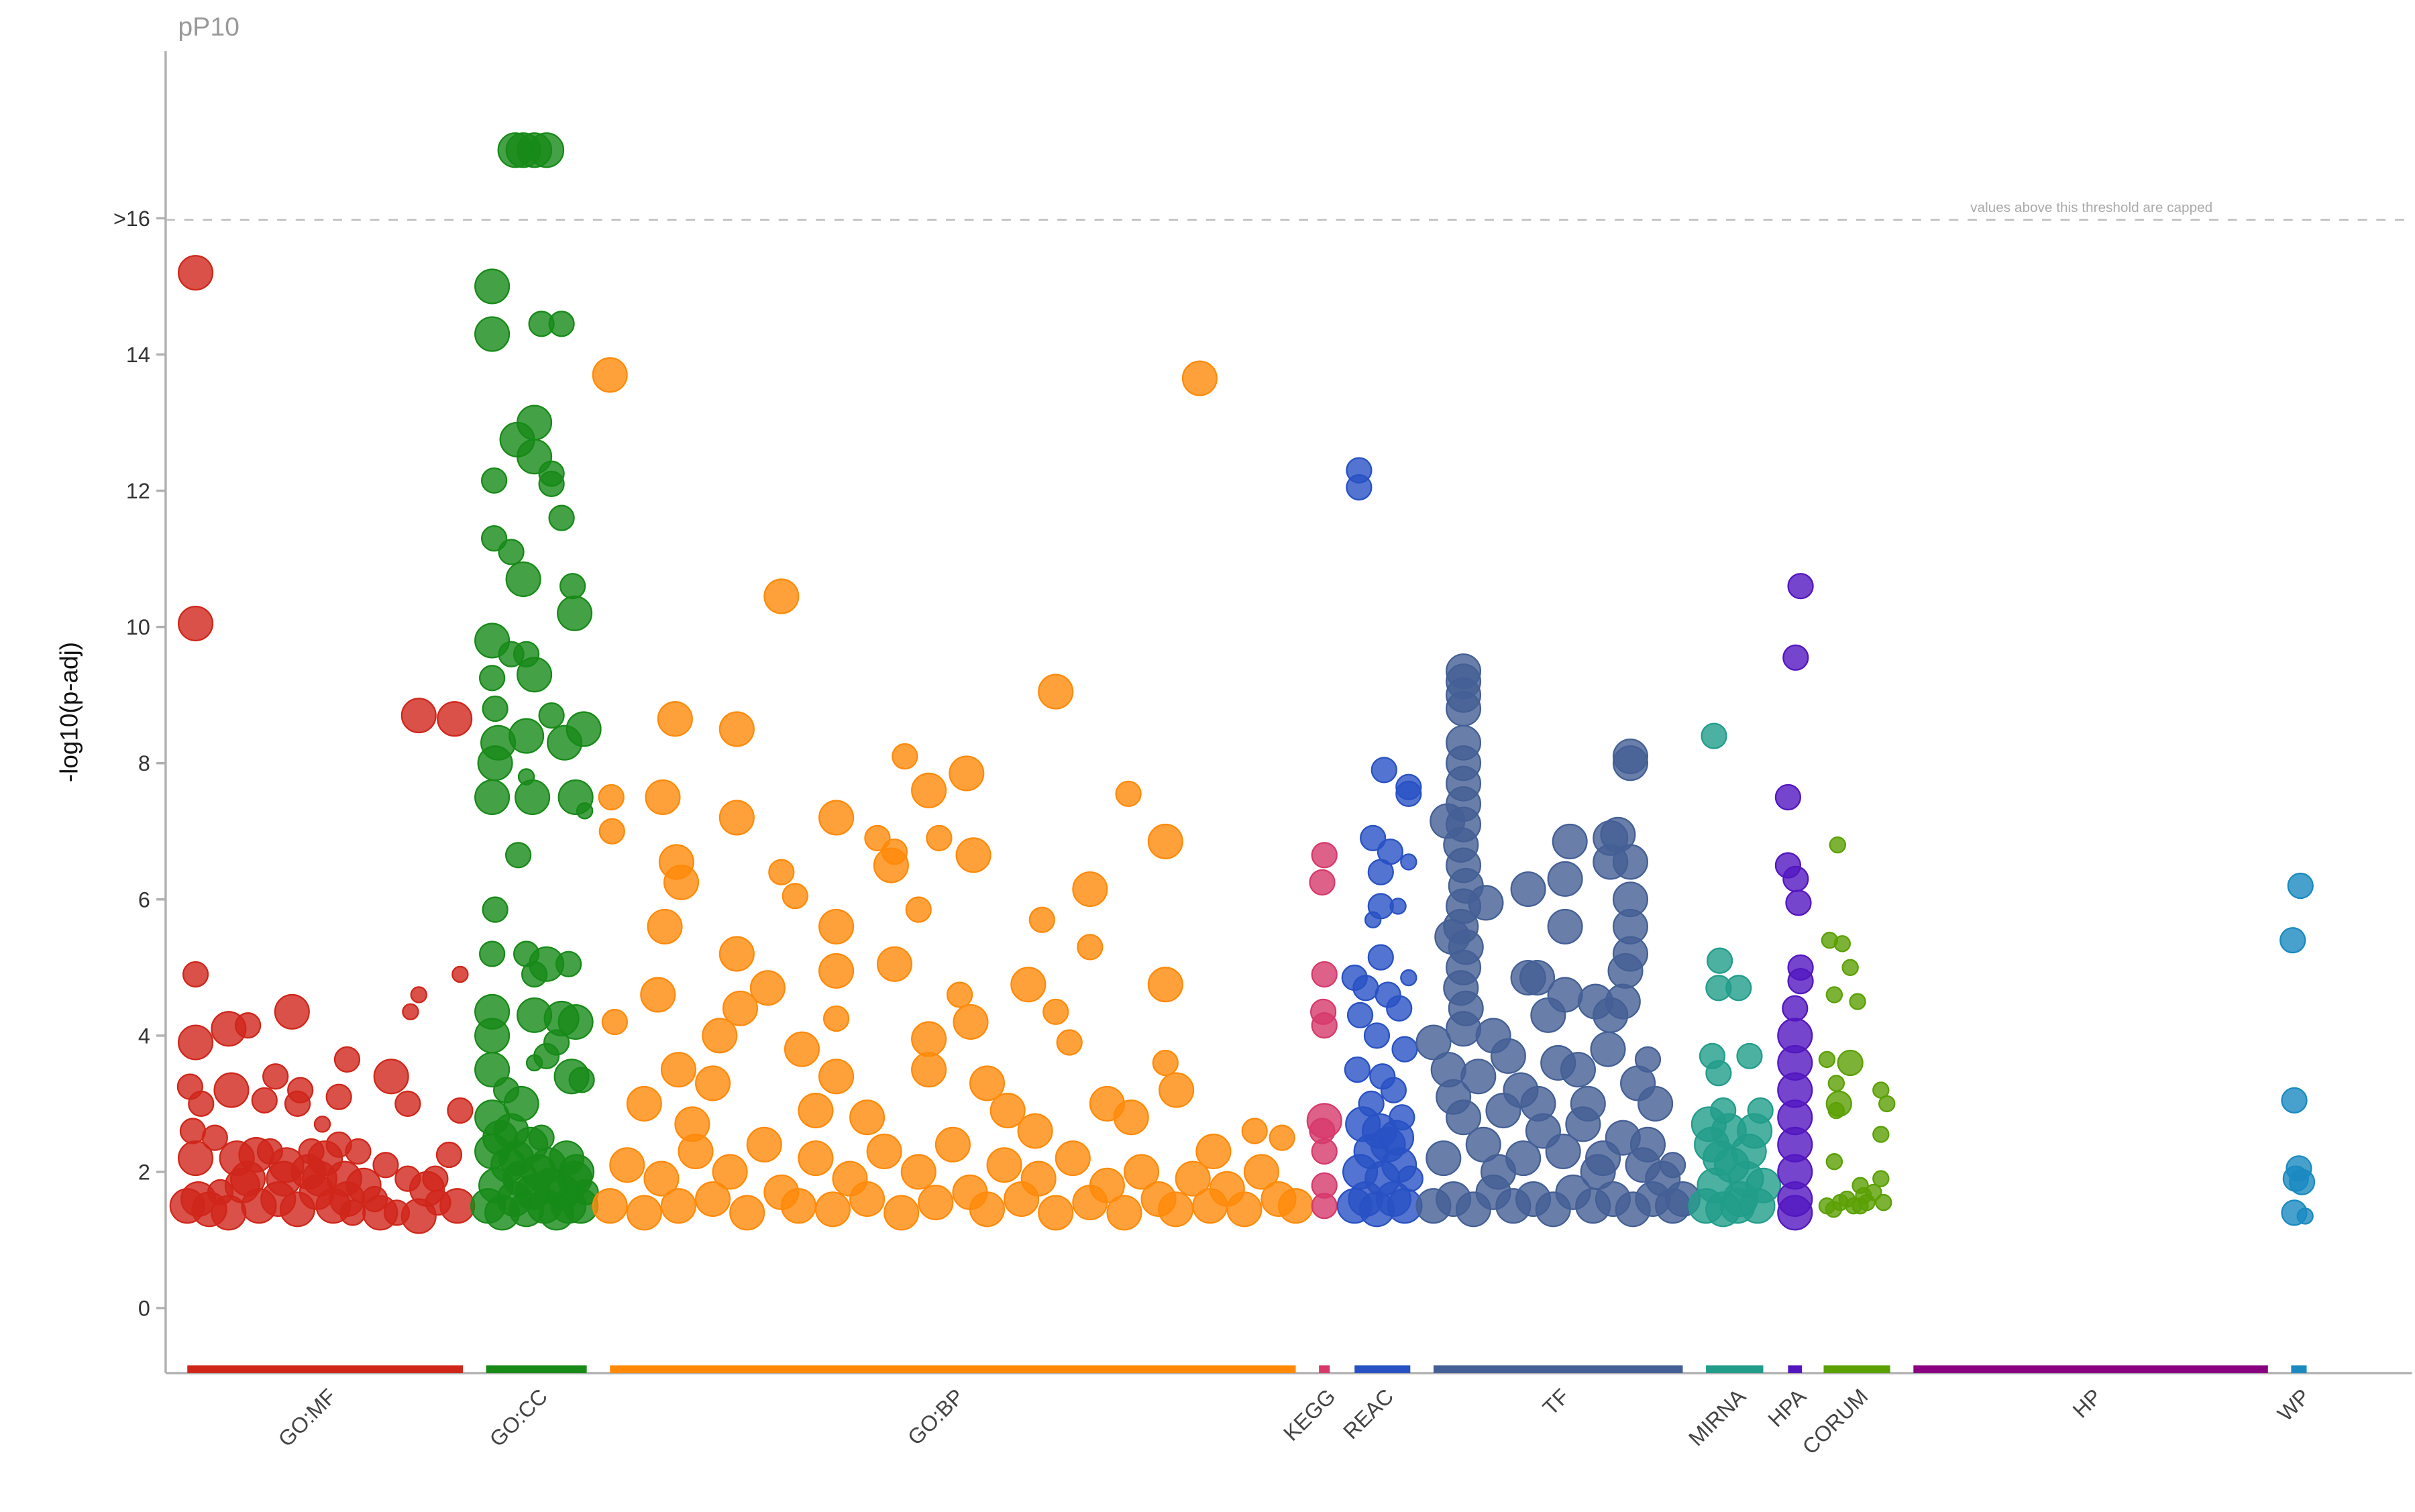 Image resolution: width=2415 pixels, height=1512 pixels. Describe the element at coordinates (2302, 1182) in the screenshot. I see `point-wp` at that location.